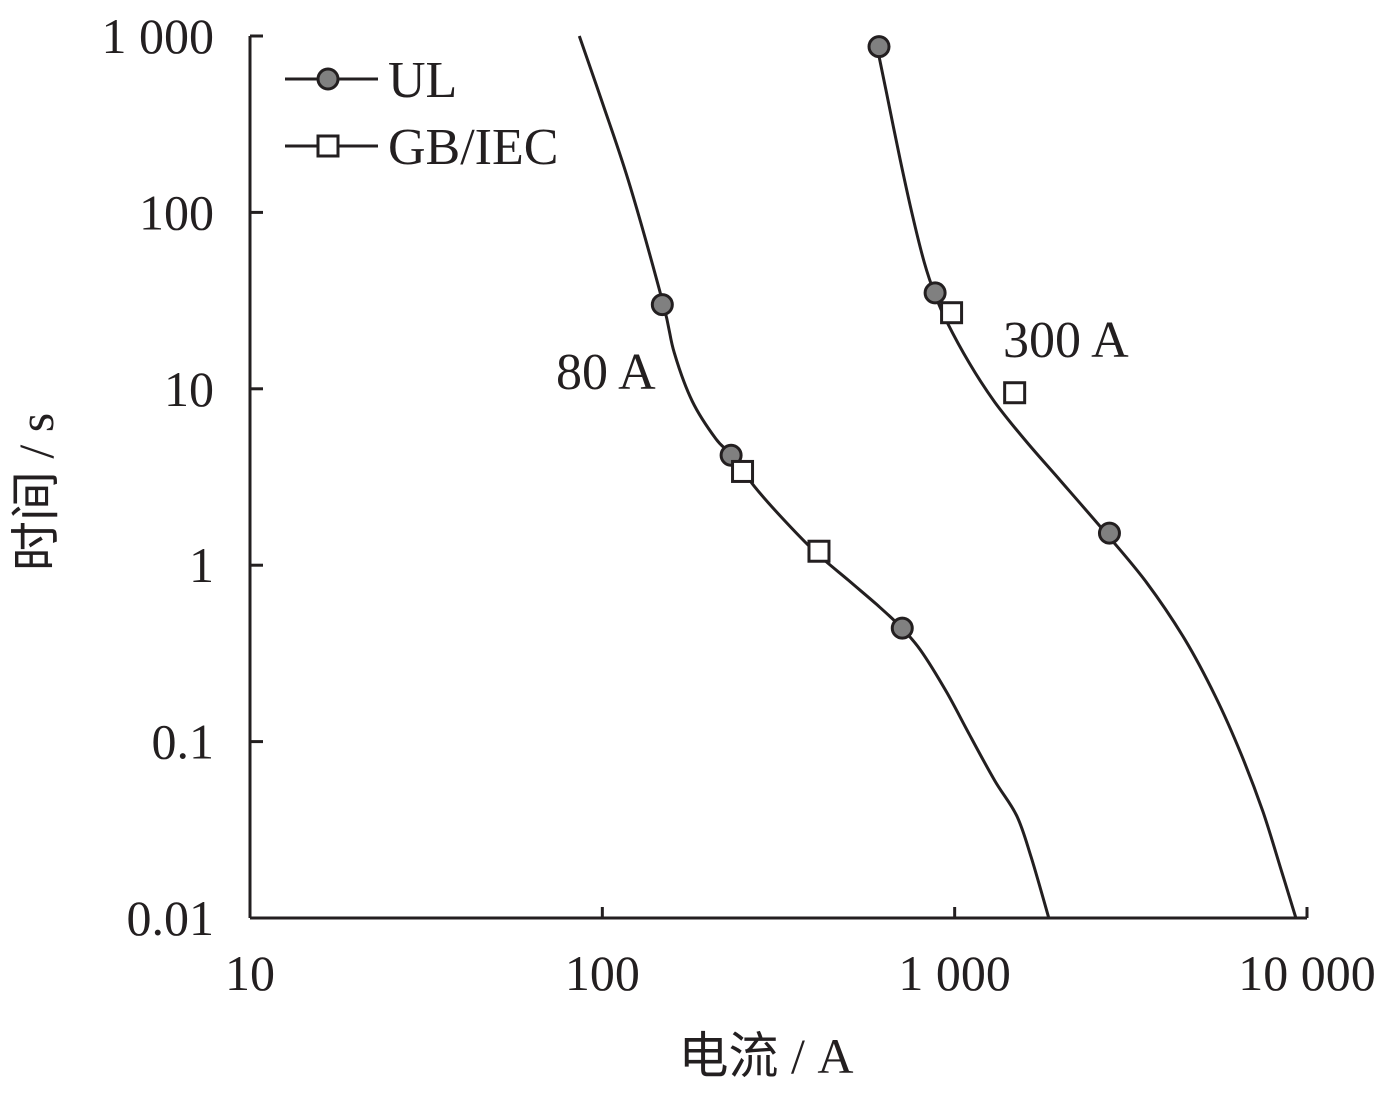 The height and width of the screenshot is (1094, 1391). I want to click on x-tick-label: 10, so click(250, 973).